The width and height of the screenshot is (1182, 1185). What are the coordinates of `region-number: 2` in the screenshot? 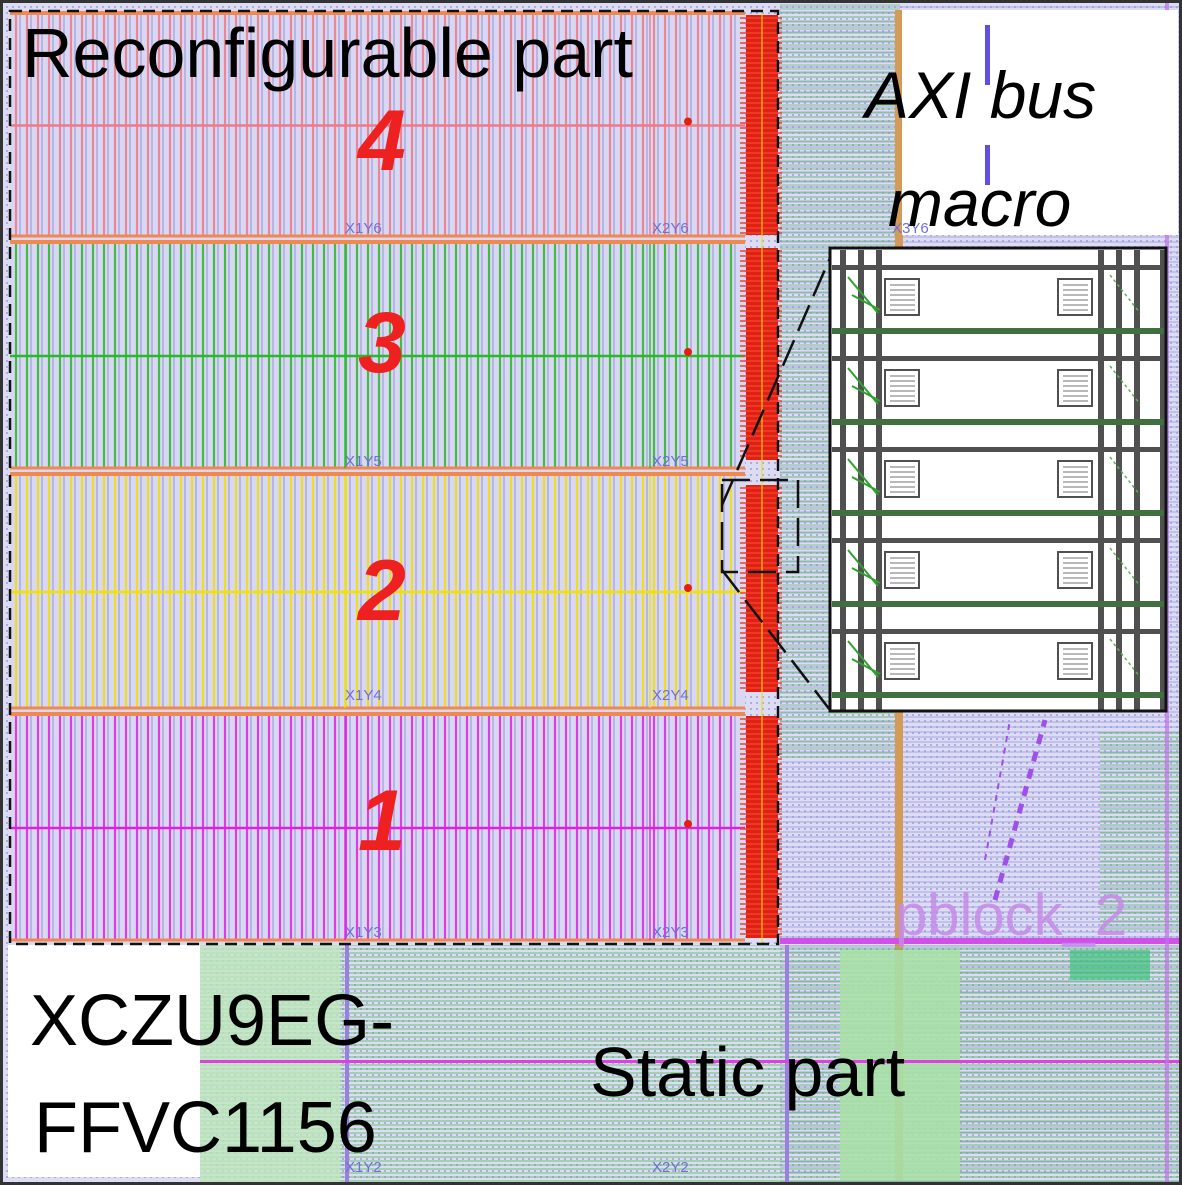 It's located at (382, 591).